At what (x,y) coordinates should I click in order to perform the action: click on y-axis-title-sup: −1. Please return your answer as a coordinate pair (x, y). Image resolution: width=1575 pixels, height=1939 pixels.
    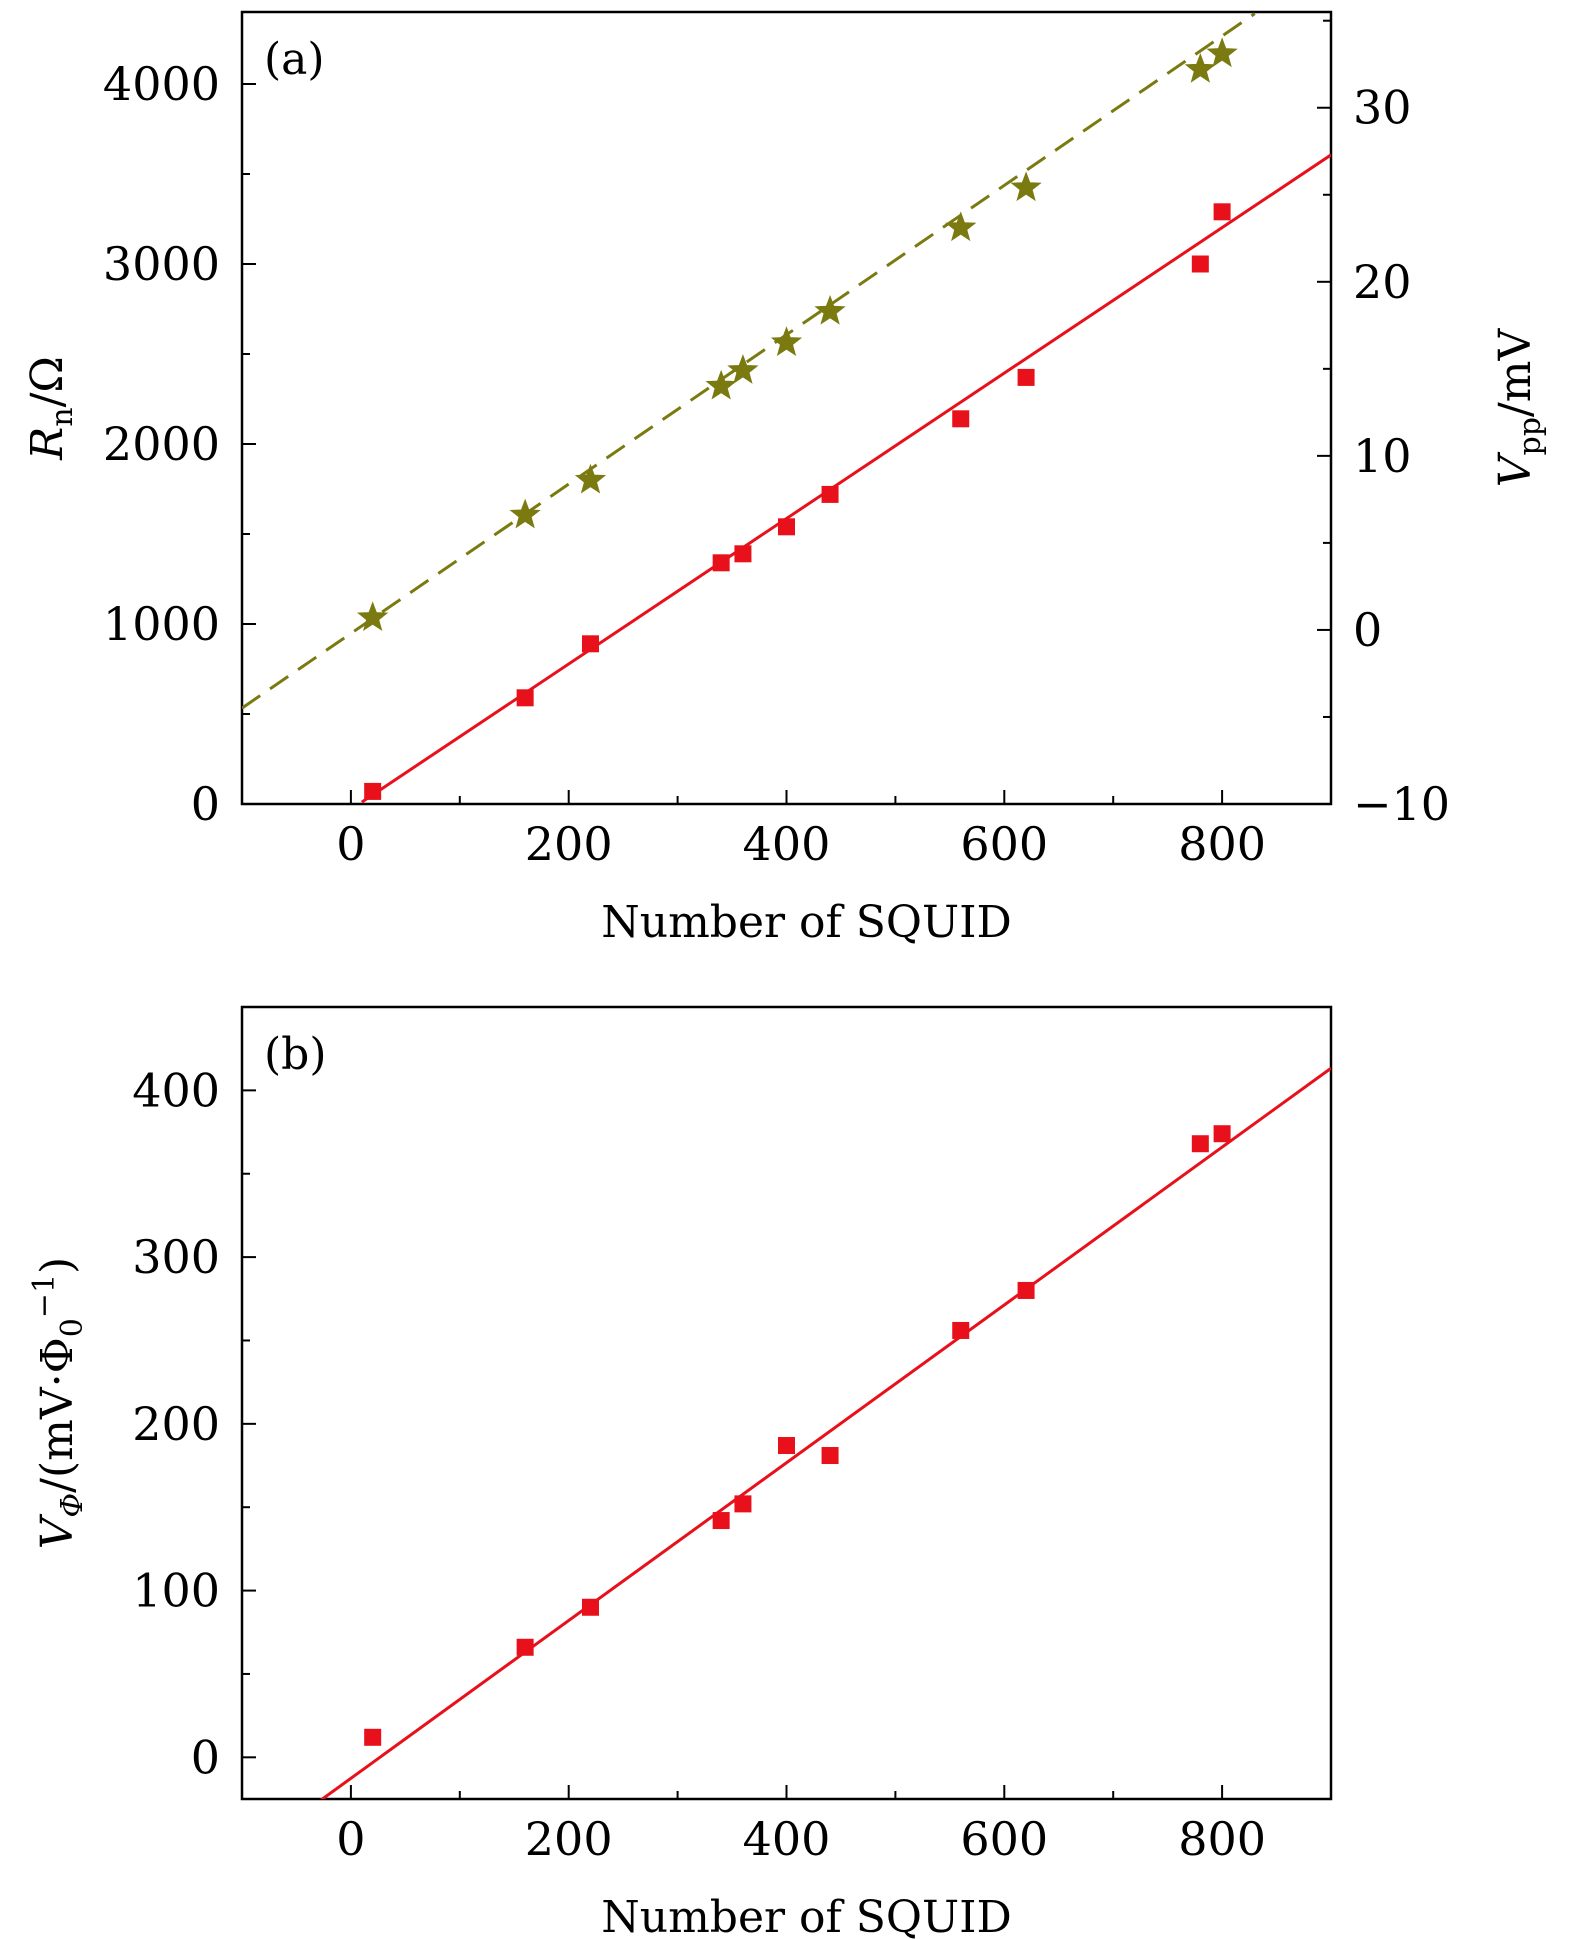
    Looking at the image, I should click on (44, 1296).